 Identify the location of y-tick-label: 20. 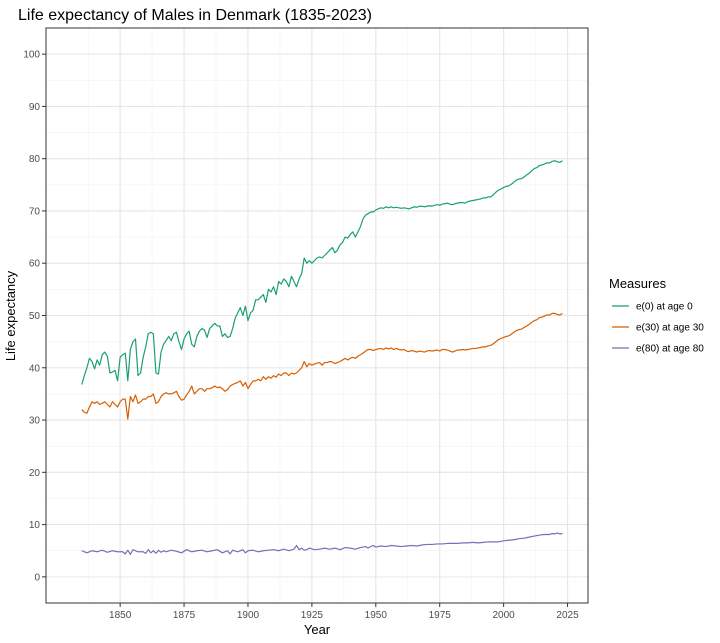
(35, 473).